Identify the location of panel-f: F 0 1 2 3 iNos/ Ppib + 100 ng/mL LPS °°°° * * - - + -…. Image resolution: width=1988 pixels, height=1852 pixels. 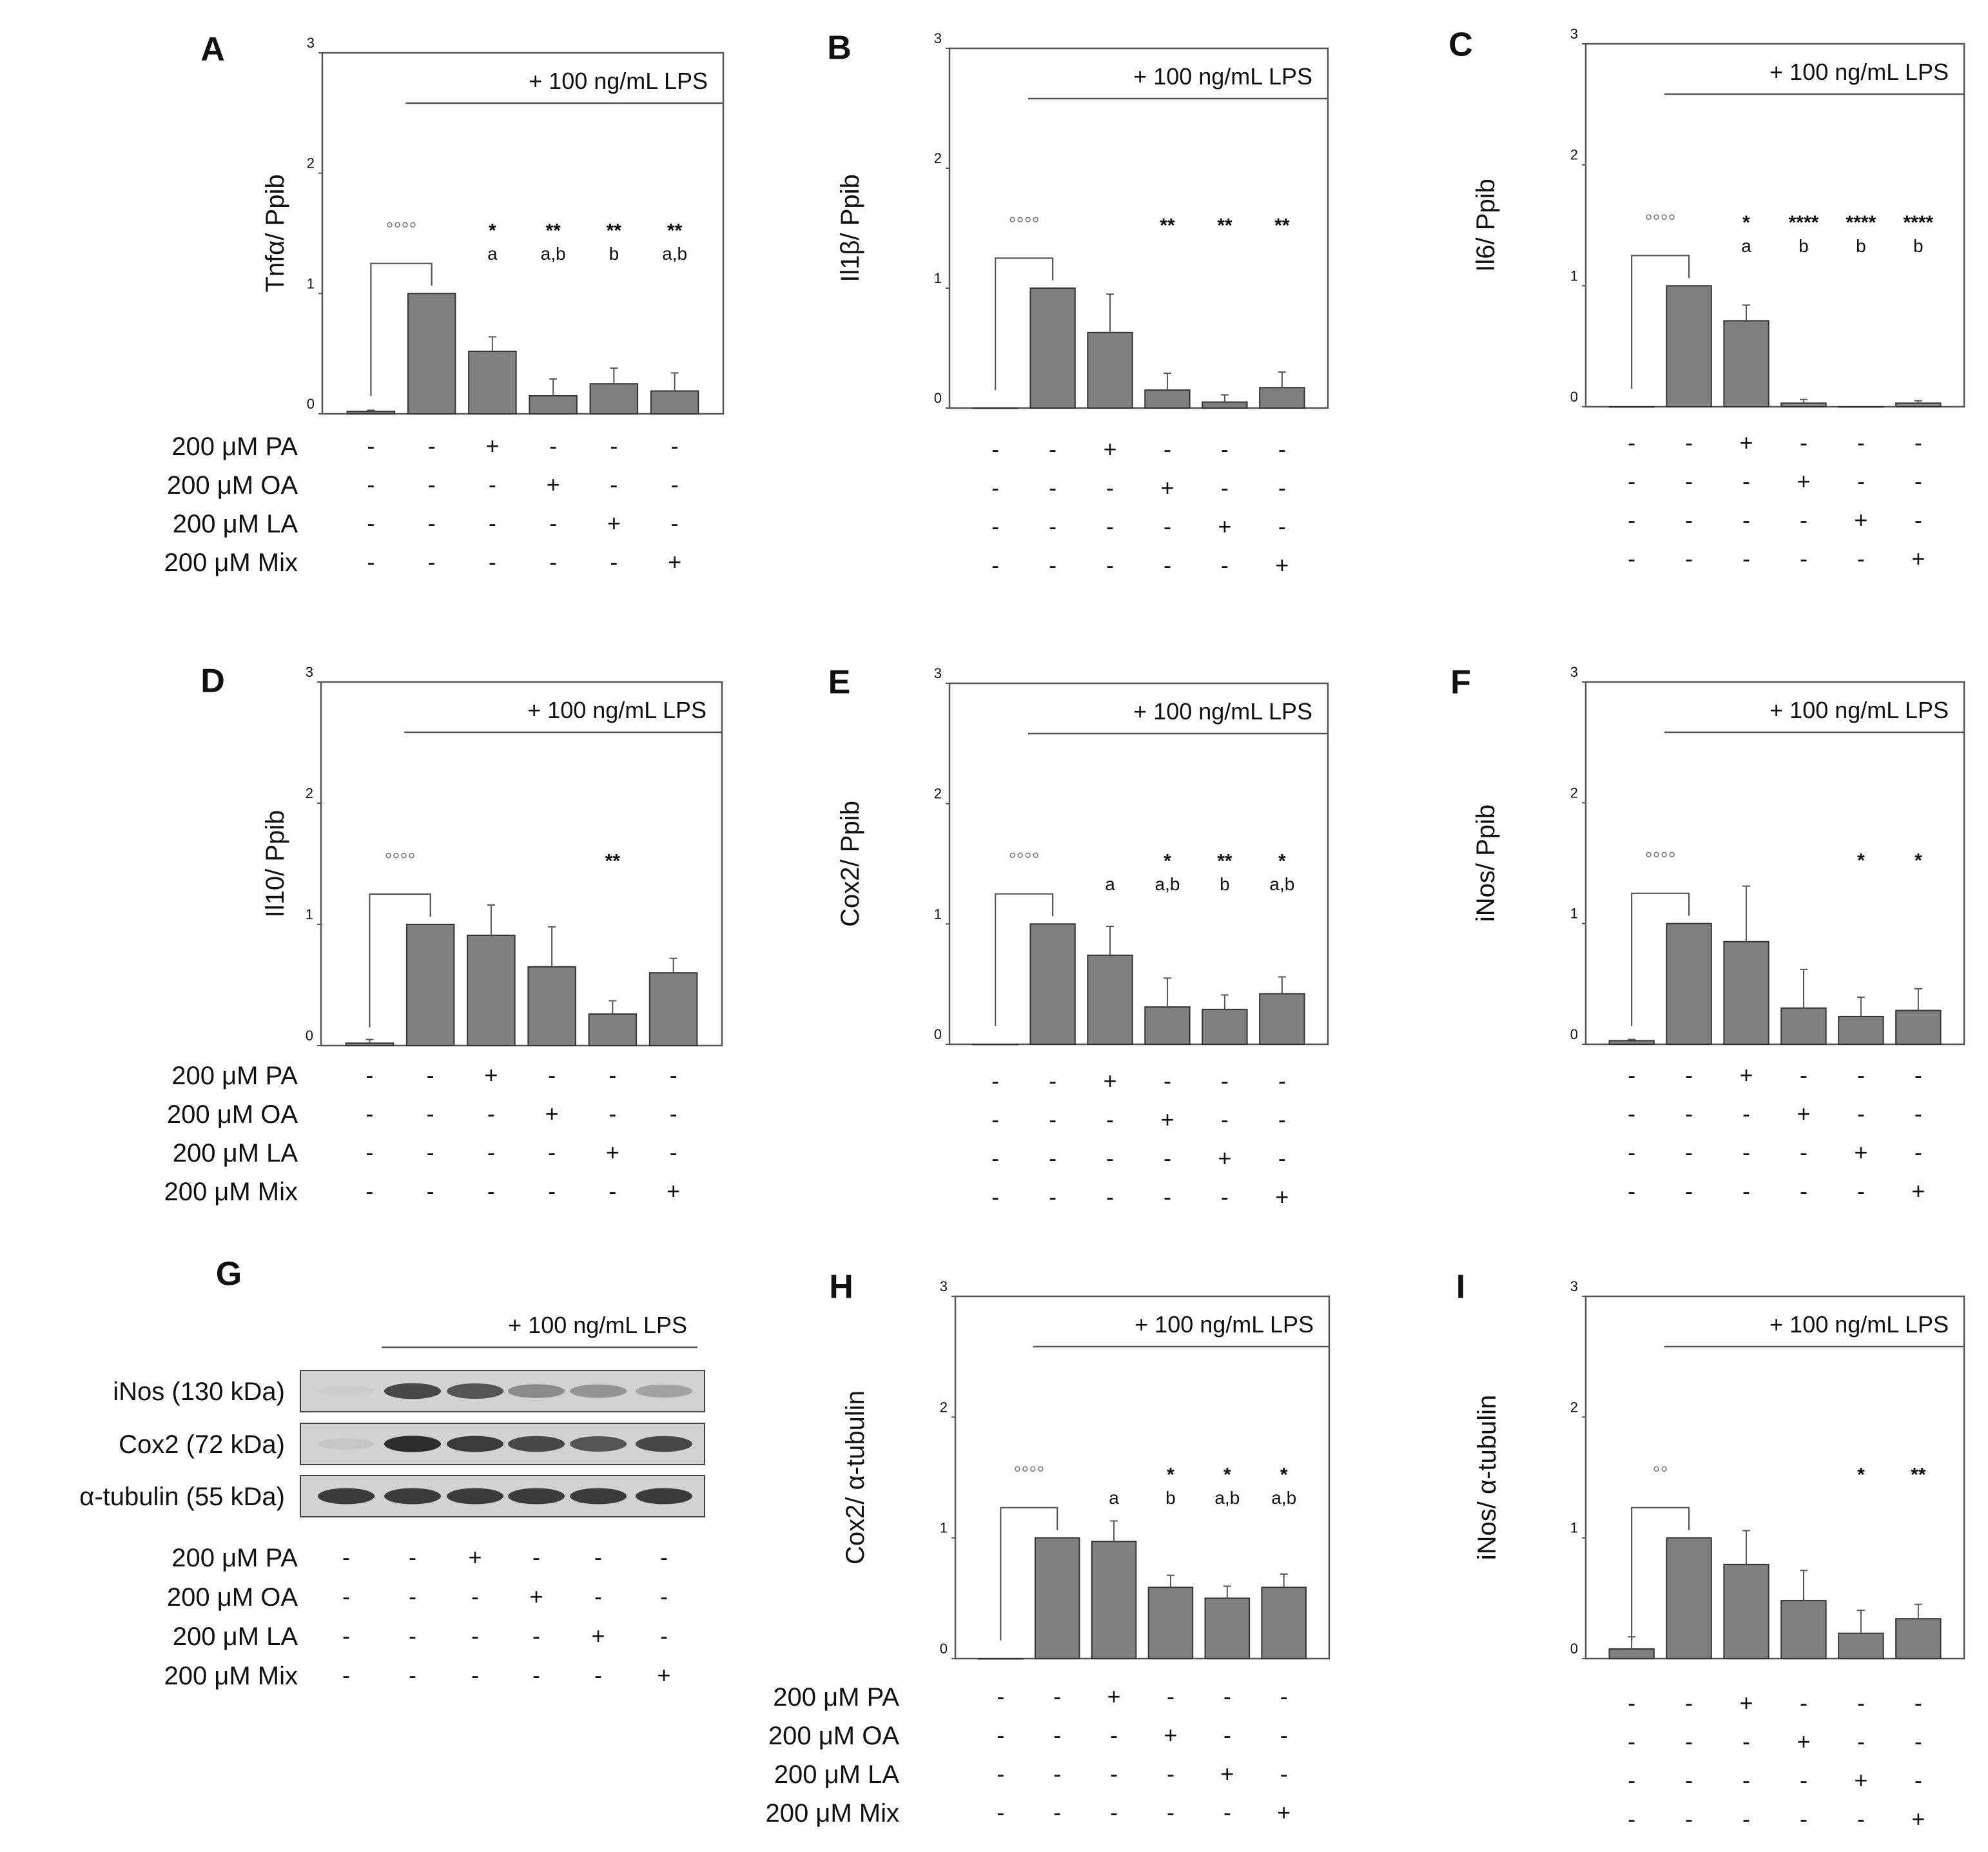
(1707, 934).